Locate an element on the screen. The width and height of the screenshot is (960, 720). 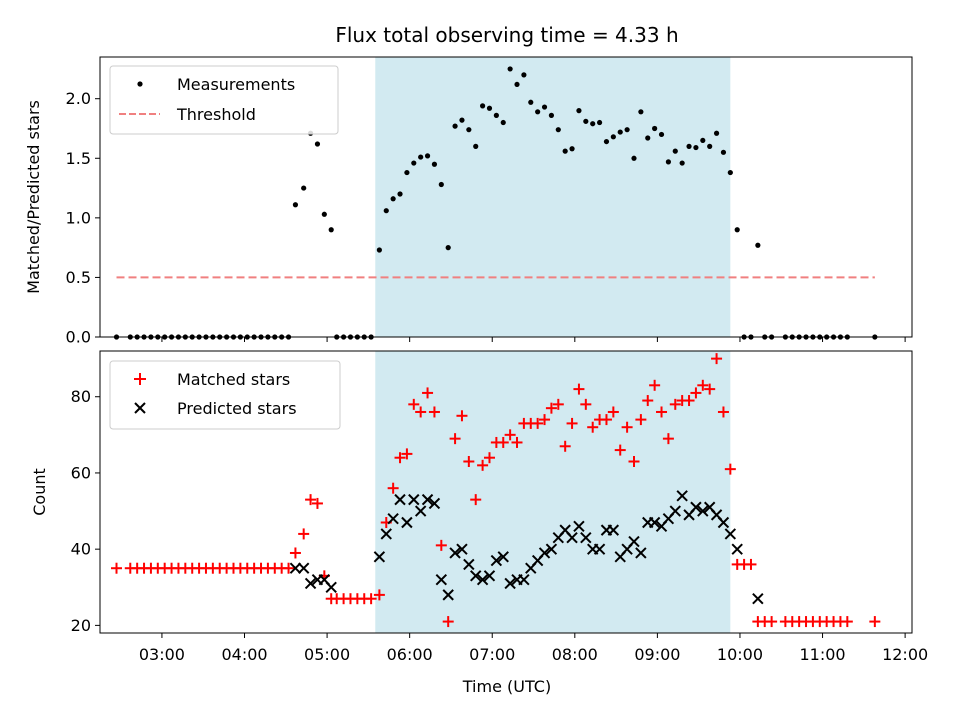
bottom-xtick-label-0: 03:00 is located at coordinates (162, 654).